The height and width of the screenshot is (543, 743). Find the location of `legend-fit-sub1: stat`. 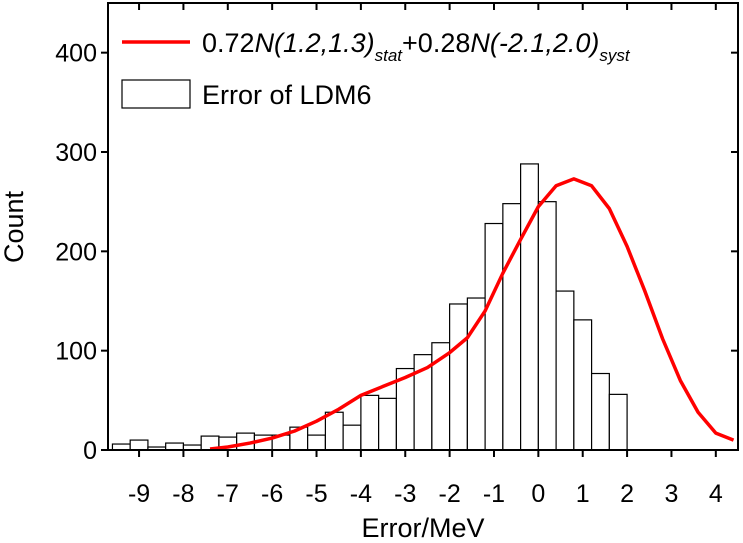

legend-fit-sub1: stat is located at coordinates (389, 55).